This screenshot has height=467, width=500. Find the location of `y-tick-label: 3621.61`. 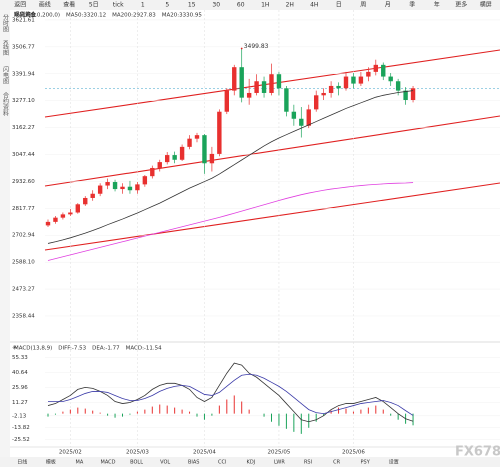

y-tick-label: 3621.61 is located at coordinates (23, 20).